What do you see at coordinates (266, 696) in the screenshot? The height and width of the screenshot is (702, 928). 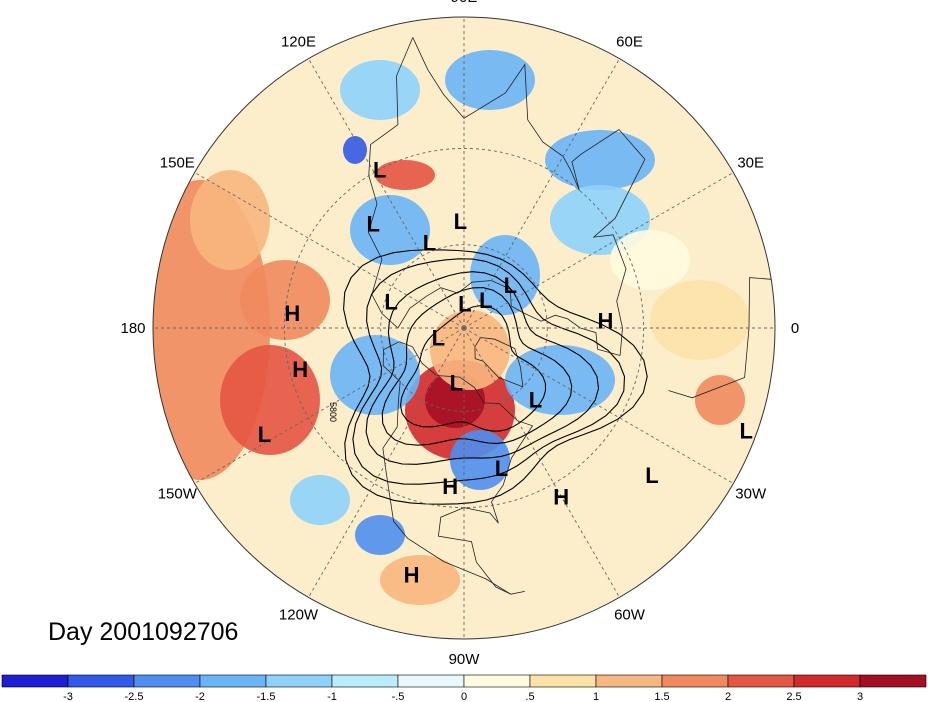 I see `colorbar-tick-label: -1.5` at bounding box center [266, 696].